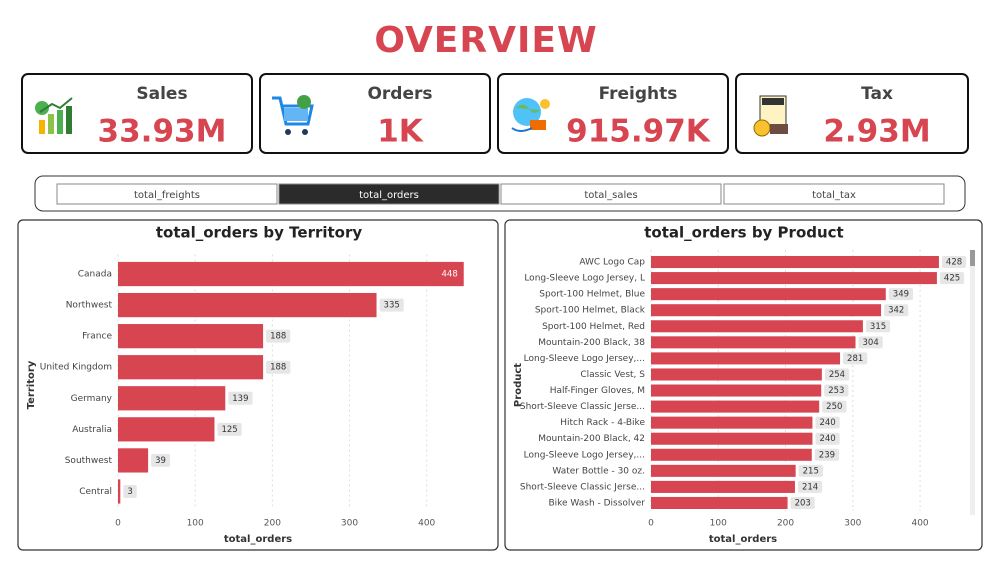 This screenshot has height=570, width=1000. Describe the element at coordinates (92, 399) in the screenshot. I see `category-label: Germany` at that location.